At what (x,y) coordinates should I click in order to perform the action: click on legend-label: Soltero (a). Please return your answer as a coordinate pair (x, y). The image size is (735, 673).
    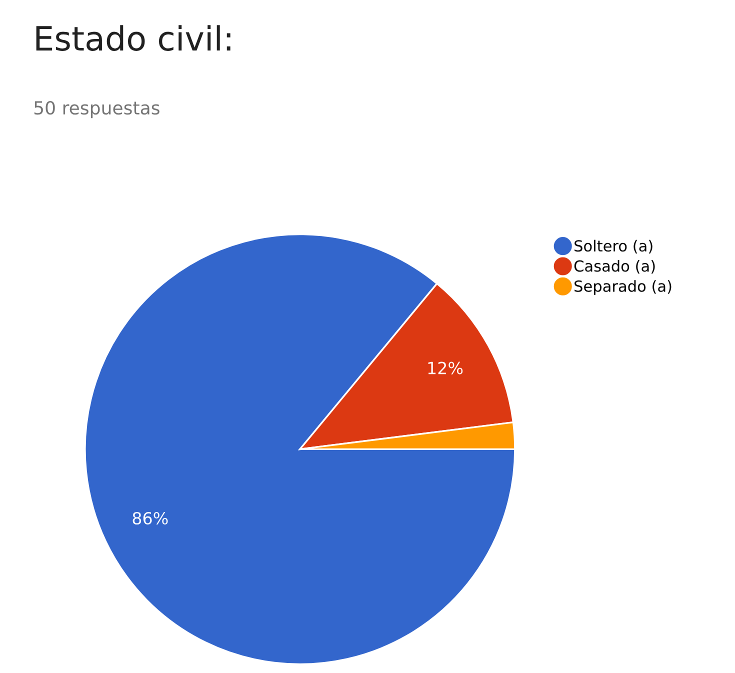
    Looking at the image, I should click on (613, 247).